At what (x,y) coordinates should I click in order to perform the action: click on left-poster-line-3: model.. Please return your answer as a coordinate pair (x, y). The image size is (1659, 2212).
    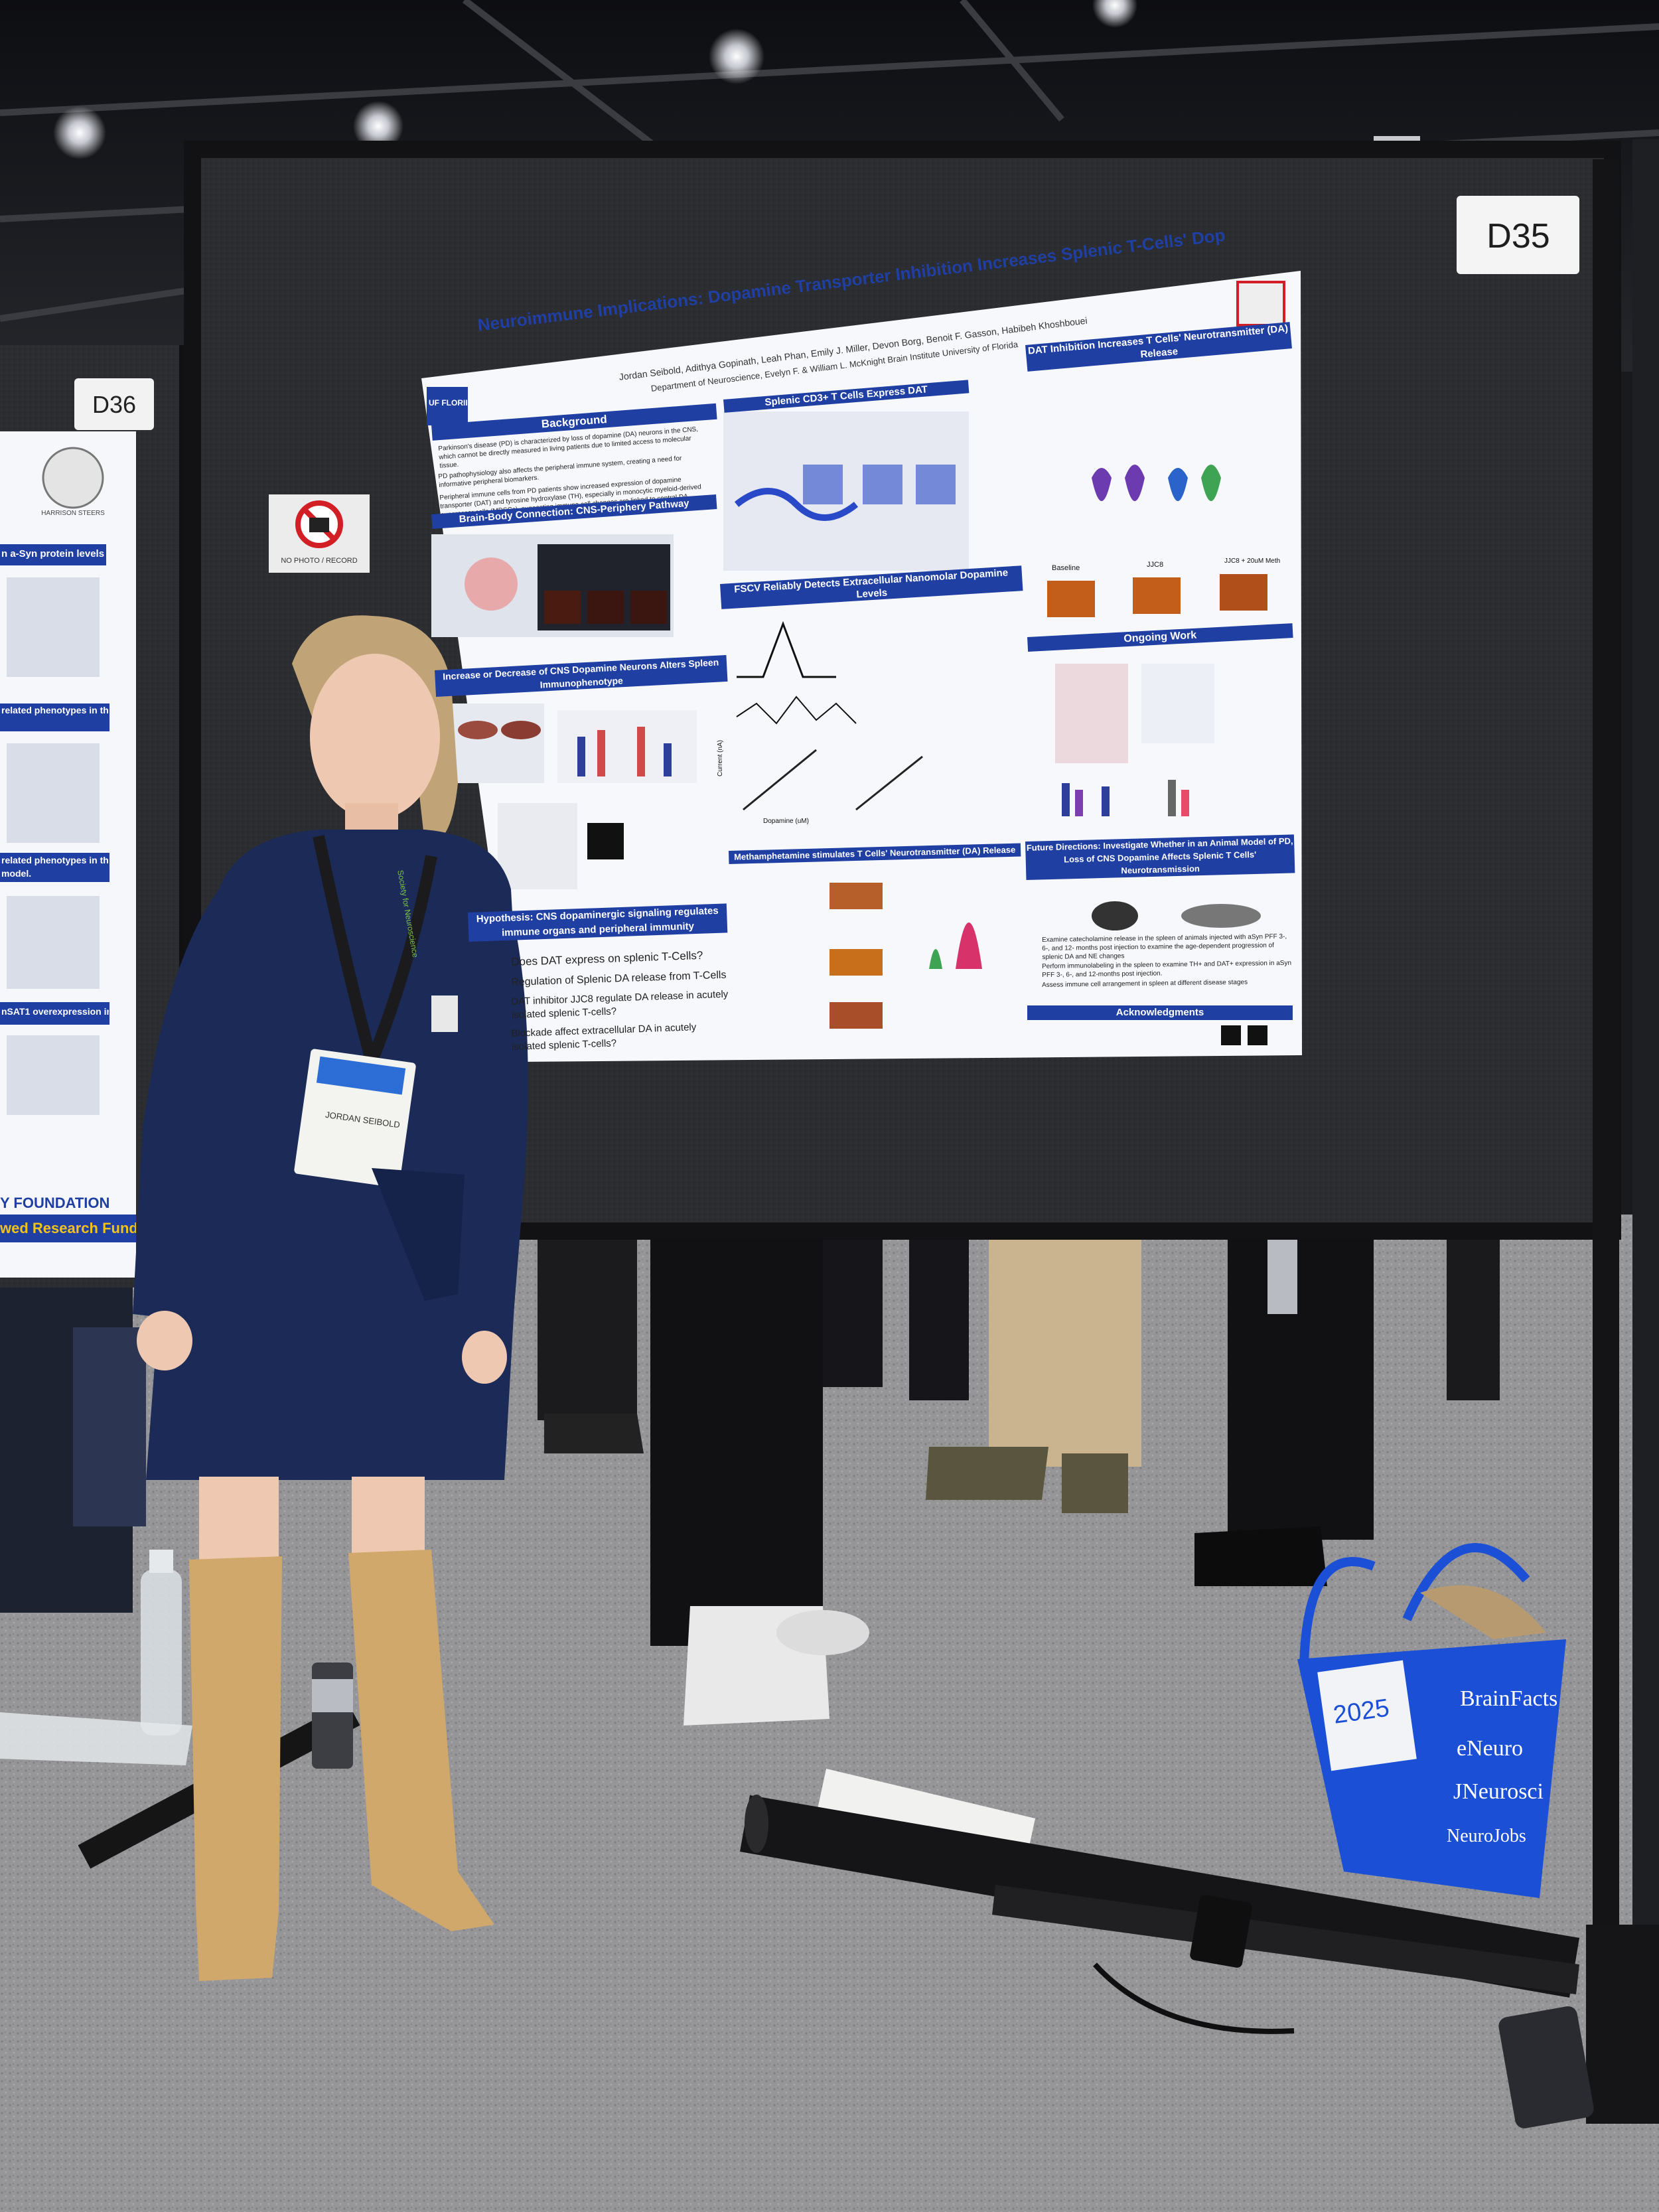
    Looking at the image, I should click on (16, 874).